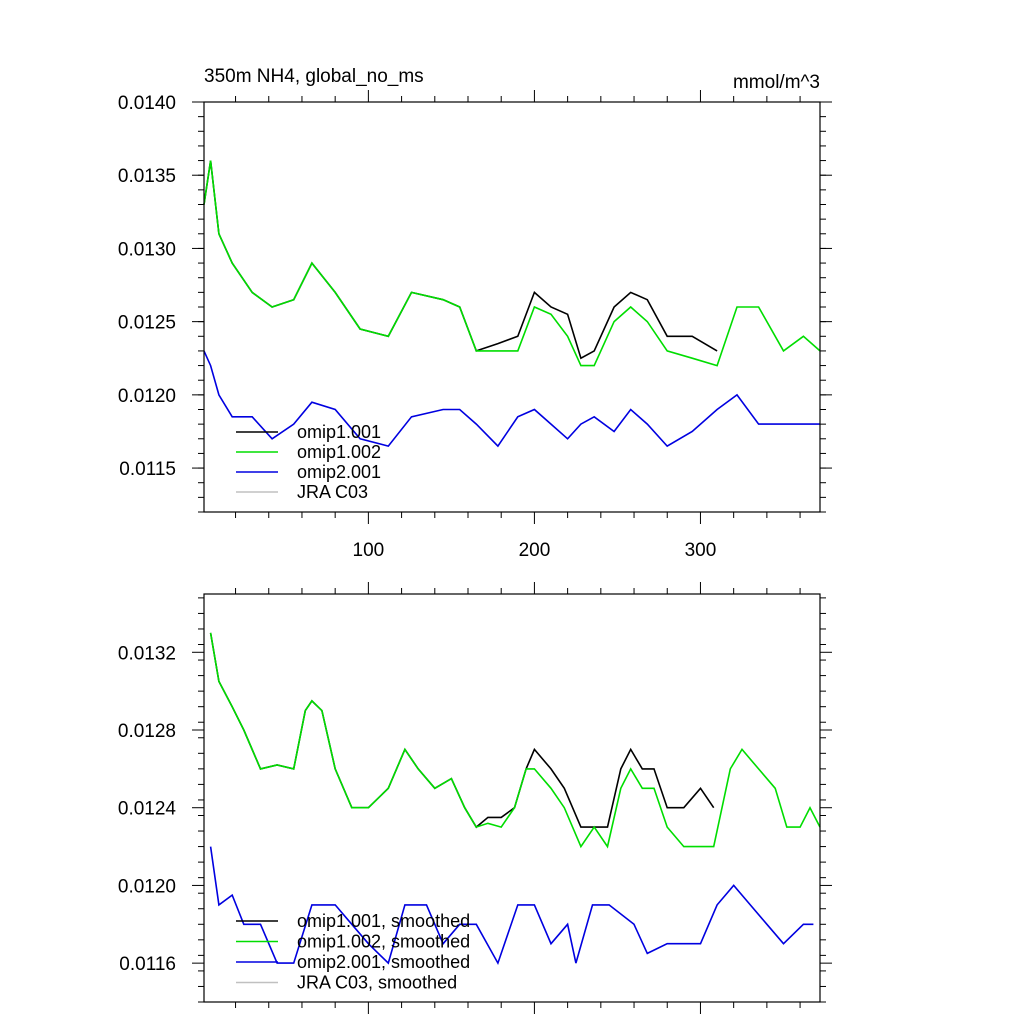 The image size is (1024, 1024). Describe the element at coordinates (147, 653) in the screenshot. I see `y-tick-label: 0.0132` at that location.